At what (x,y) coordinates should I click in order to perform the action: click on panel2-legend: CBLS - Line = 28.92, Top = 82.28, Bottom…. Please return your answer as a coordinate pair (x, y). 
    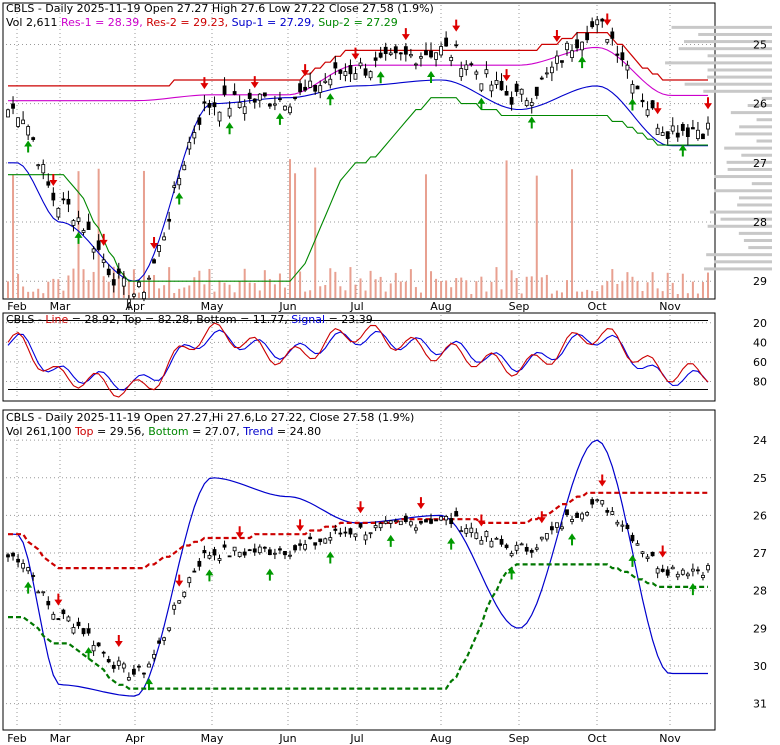
    Looking at the image, I should click on (189, 319).